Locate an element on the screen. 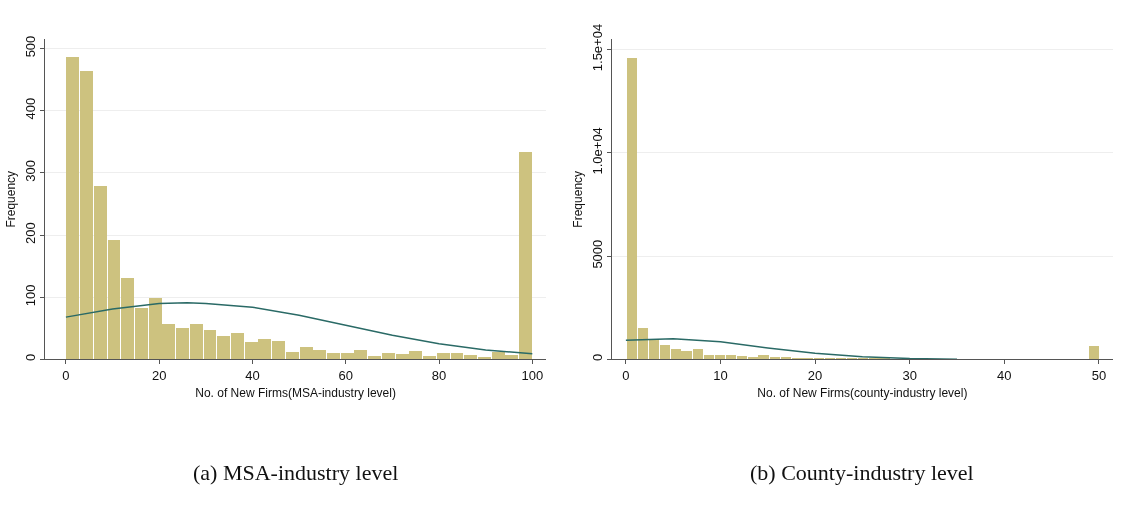 The width and height of the screenshot is (1144, 508). text: (b) County-industry level is located at coordinates (862, 472).